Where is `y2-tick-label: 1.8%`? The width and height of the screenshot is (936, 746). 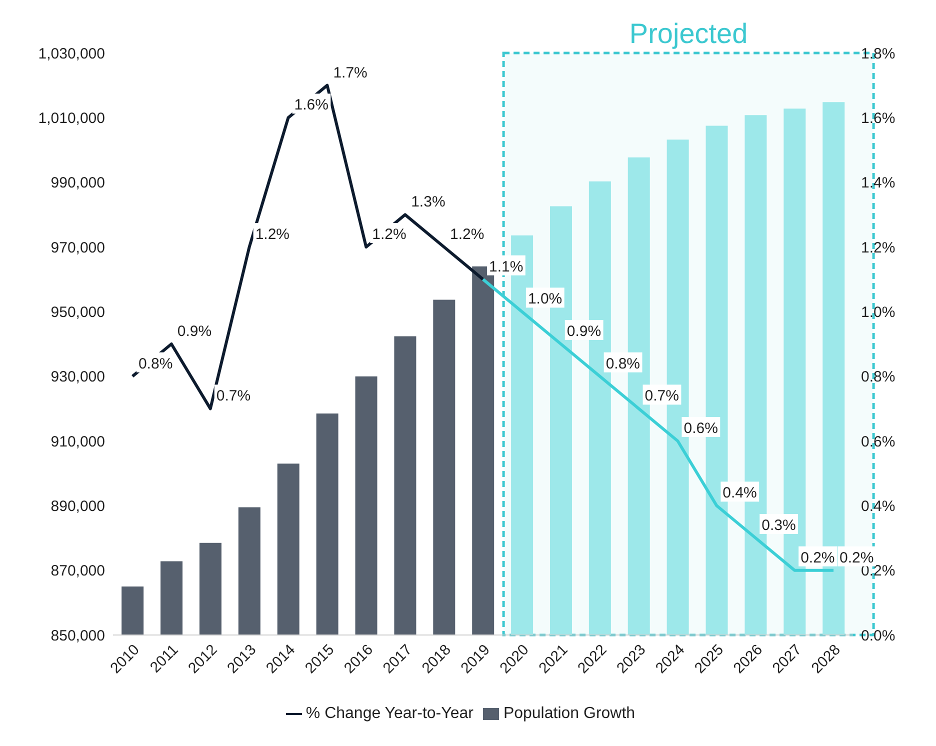
y2-tick-label: 1.8% is located at coordinates (878, 53).